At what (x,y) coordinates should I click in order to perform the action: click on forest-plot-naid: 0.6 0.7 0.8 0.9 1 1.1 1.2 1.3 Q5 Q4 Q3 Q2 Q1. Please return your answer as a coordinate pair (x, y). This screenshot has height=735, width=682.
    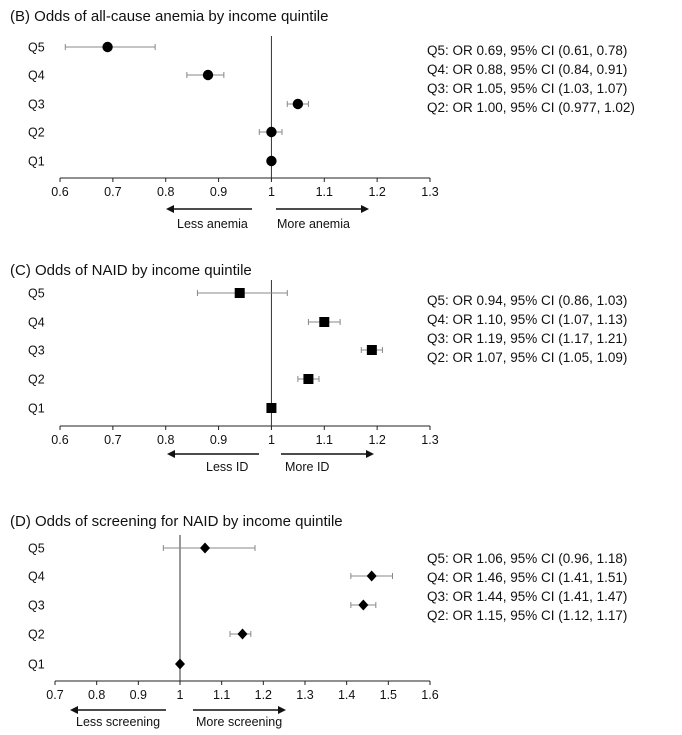
    Looking at the image, I should click on (233, 369).